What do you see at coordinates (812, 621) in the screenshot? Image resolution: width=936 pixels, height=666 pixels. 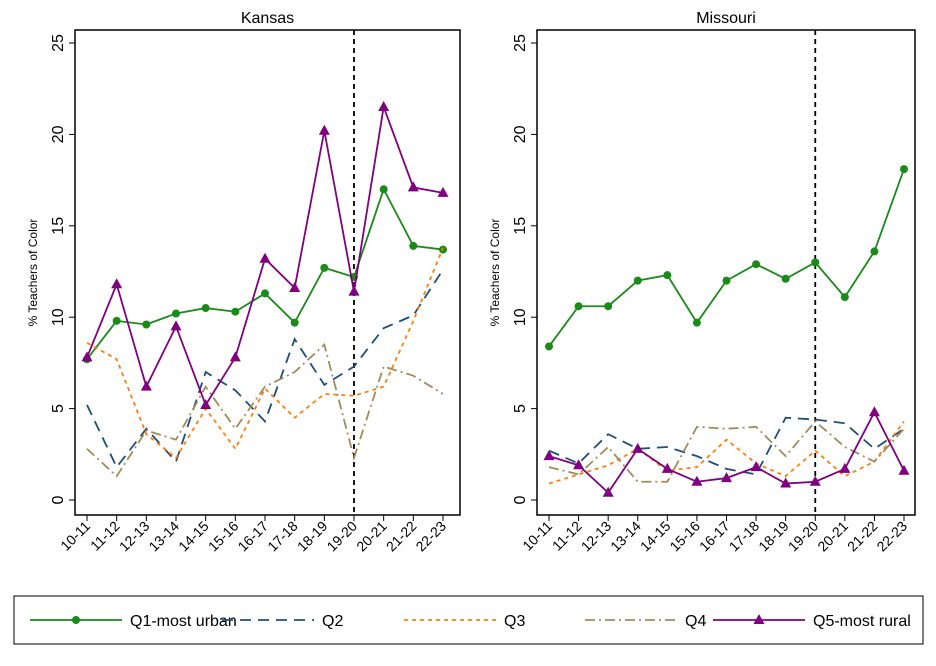 I see `legend-entry: Q5-most rural` at bounding box center [812, 621].